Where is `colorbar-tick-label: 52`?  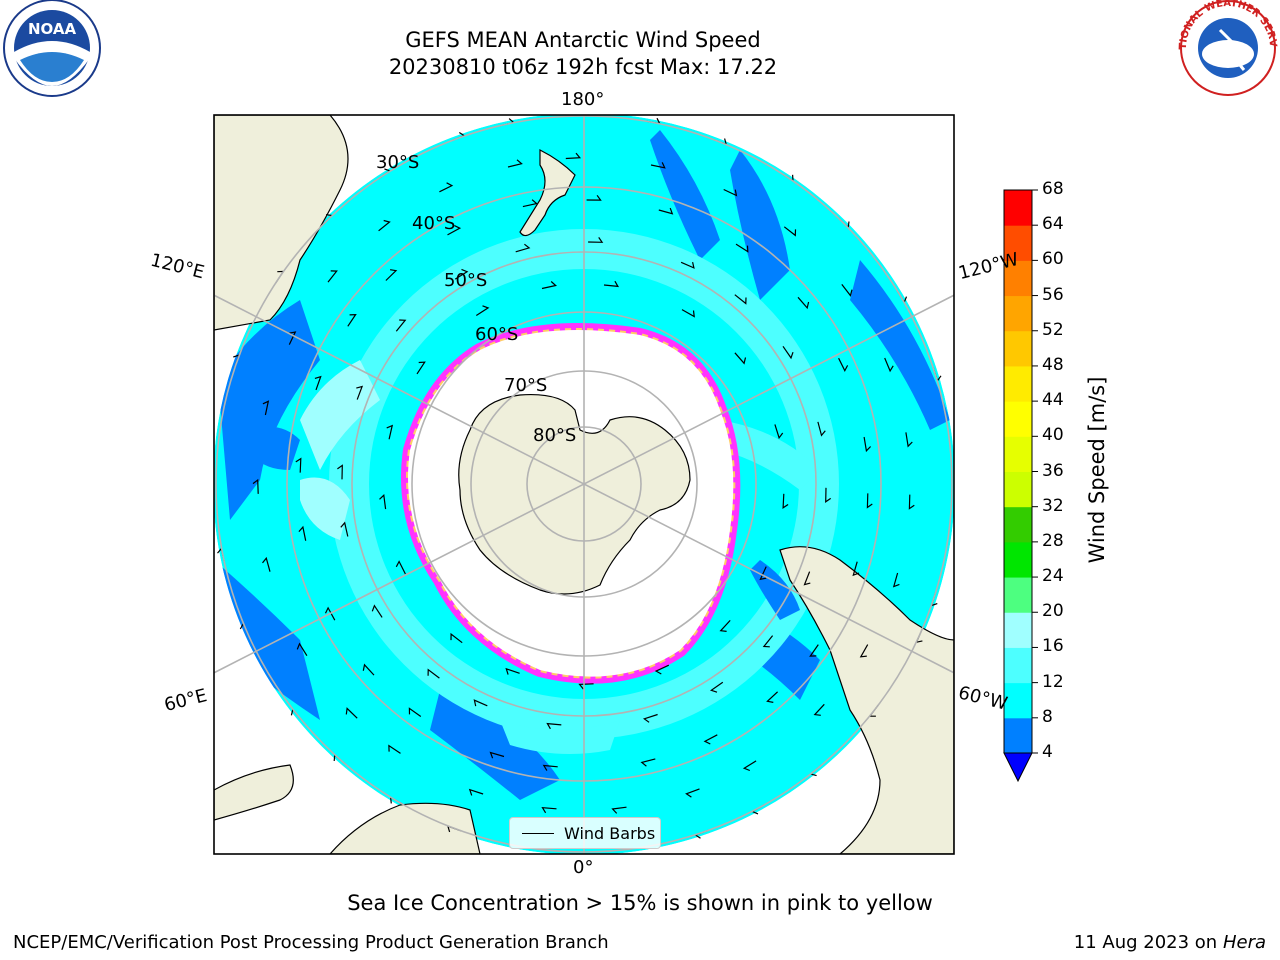 colorbar-tick-label: 52 is located at coordinates (1053, 329).